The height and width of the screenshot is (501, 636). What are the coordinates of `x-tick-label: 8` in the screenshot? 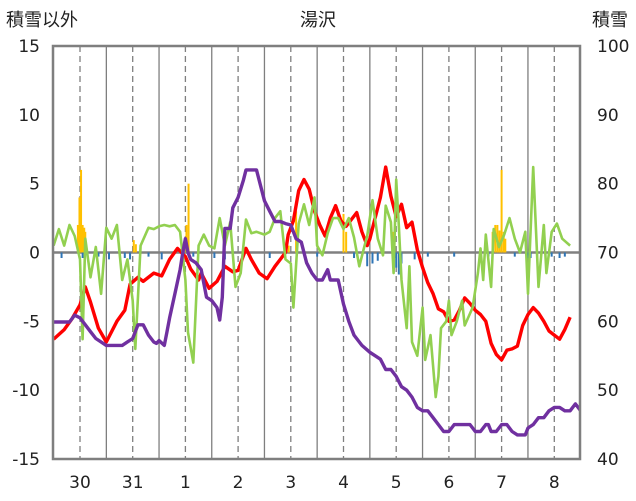 It's located at (554, 483).